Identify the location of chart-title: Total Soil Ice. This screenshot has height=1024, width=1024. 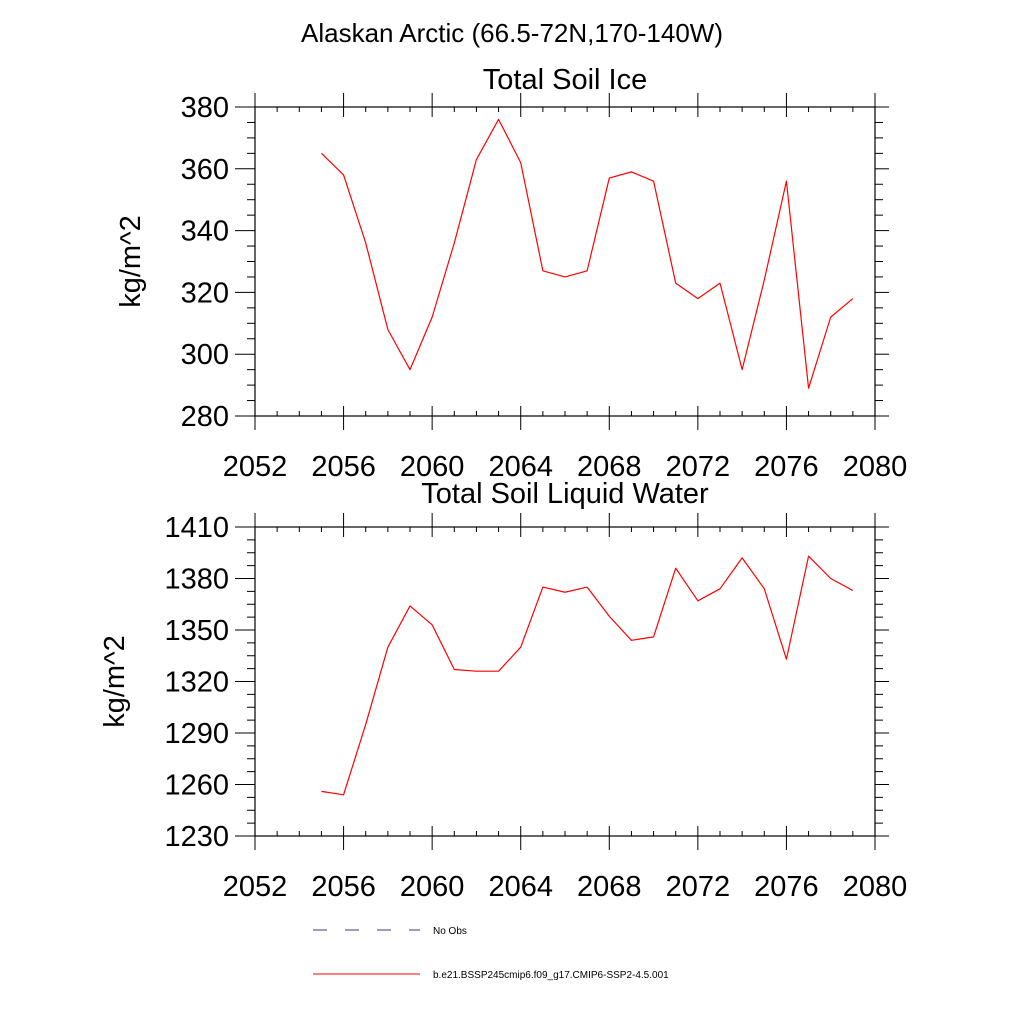
(565, 80).